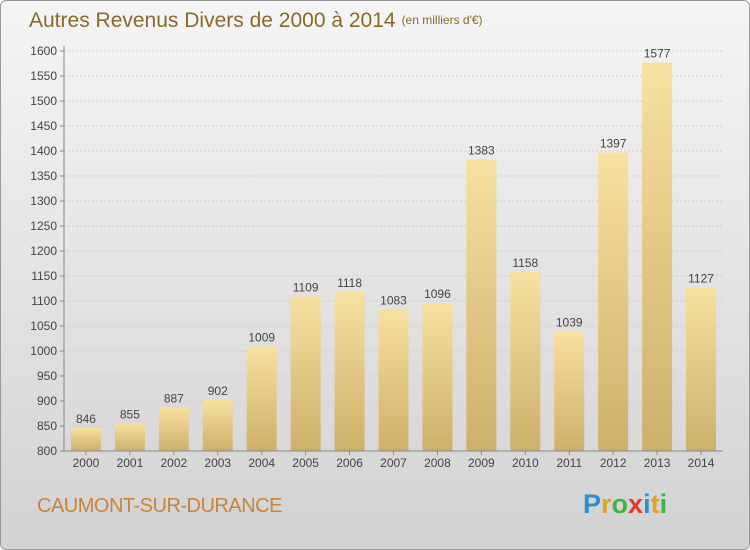  What do you see at coordinates (47, 401) in the screenshot?
I see `y-tick-label: 900` at bounding box center [47, 401].